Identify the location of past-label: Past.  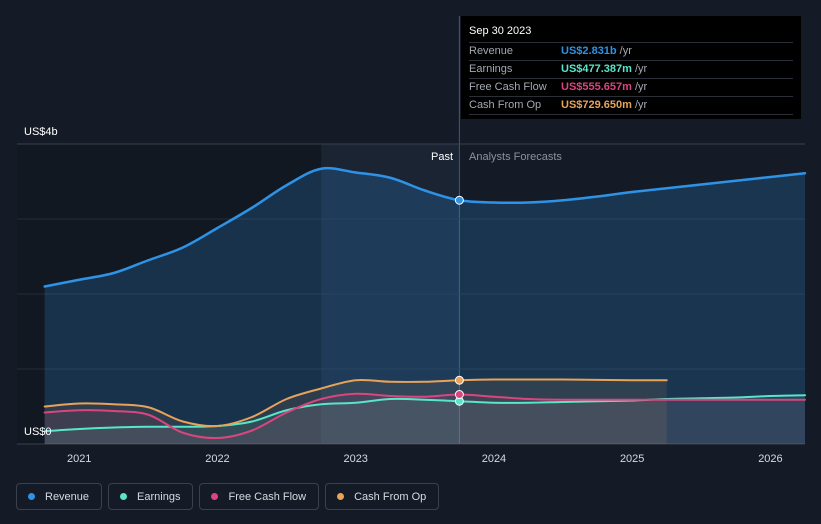
(442, 157).